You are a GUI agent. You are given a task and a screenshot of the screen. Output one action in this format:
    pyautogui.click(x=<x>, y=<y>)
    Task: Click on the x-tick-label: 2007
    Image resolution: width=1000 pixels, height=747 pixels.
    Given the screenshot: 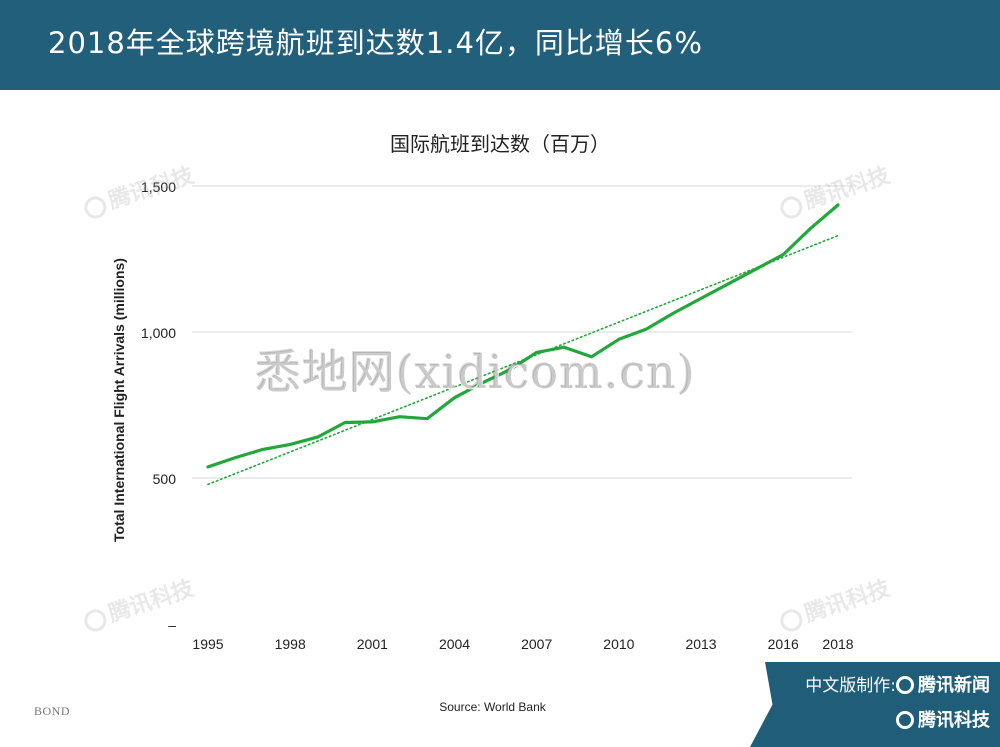 What is the action you would take?
    pyautogui.click(x=536, y=644)
    